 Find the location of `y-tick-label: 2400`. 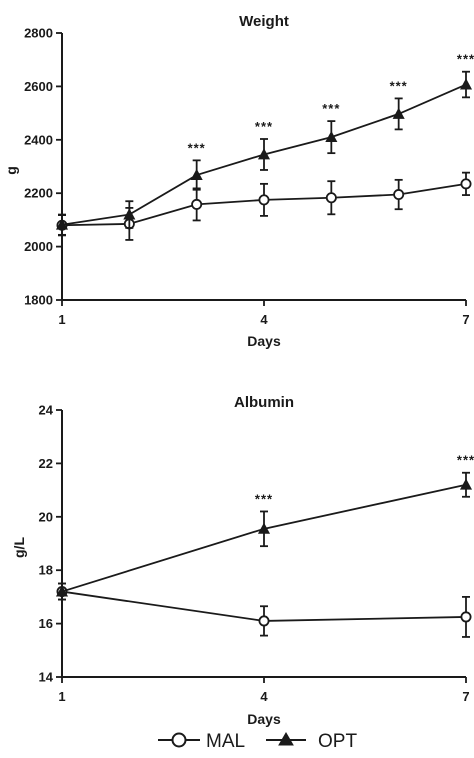

y-tick-label: 2400 is located at coordinates (38, 139).